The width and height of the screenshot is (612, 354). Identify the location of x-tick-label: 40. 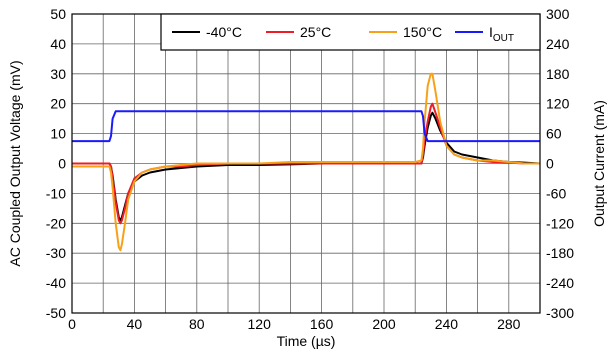
(135, 324).